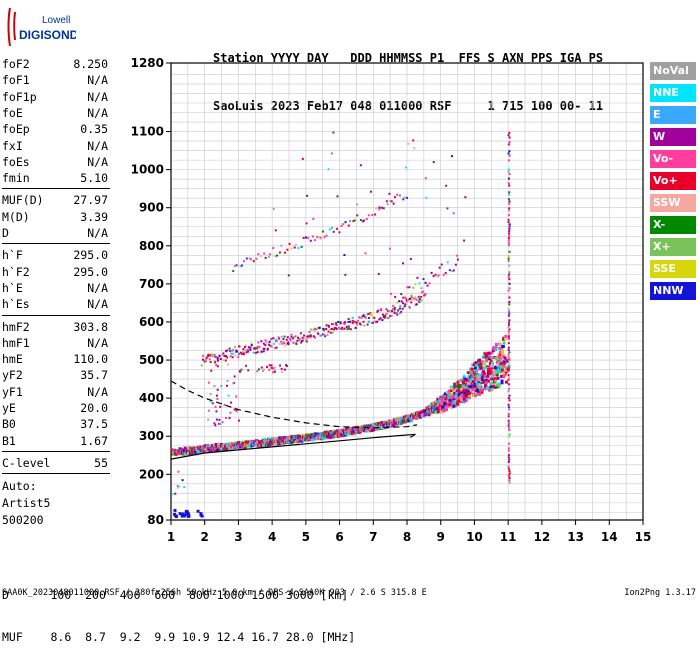 The height and width of the screenshot is (658, 700). Describe the element at coordinates (56, 244) in the screenshot. I see `param-separator` at that location.